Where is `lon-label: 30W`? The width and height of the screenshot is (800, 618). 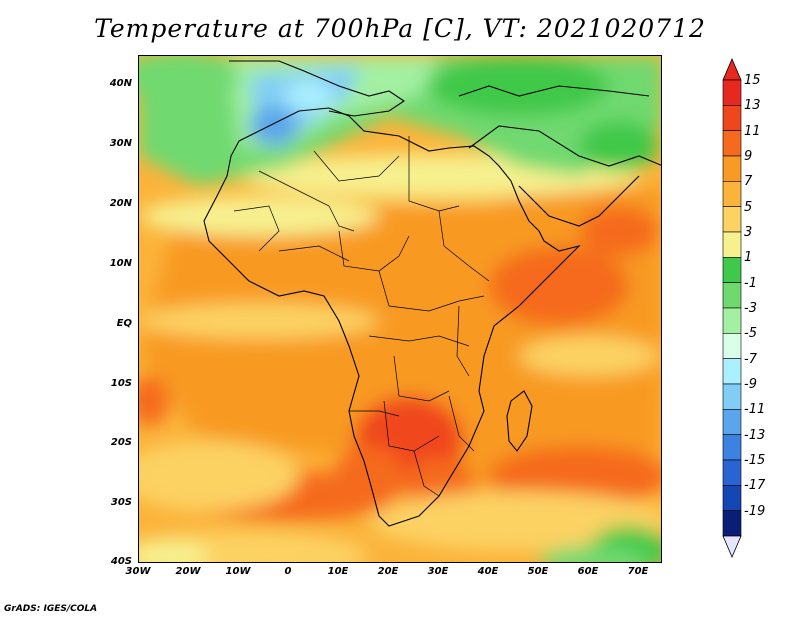 lon-label: 30W is located at coordinates (138, 571).